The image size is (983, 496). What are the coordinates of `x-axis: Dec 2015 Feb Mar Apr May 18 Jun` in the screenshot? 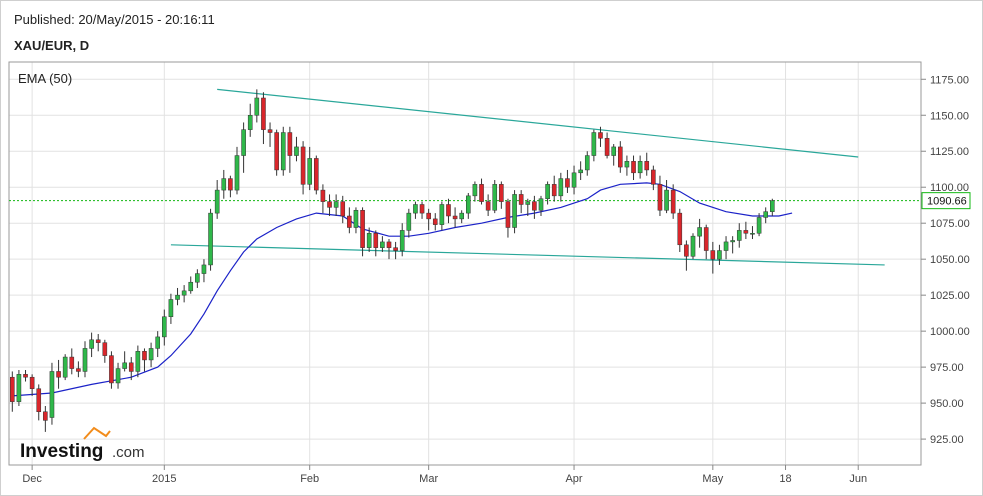 It's located at (444, 475).